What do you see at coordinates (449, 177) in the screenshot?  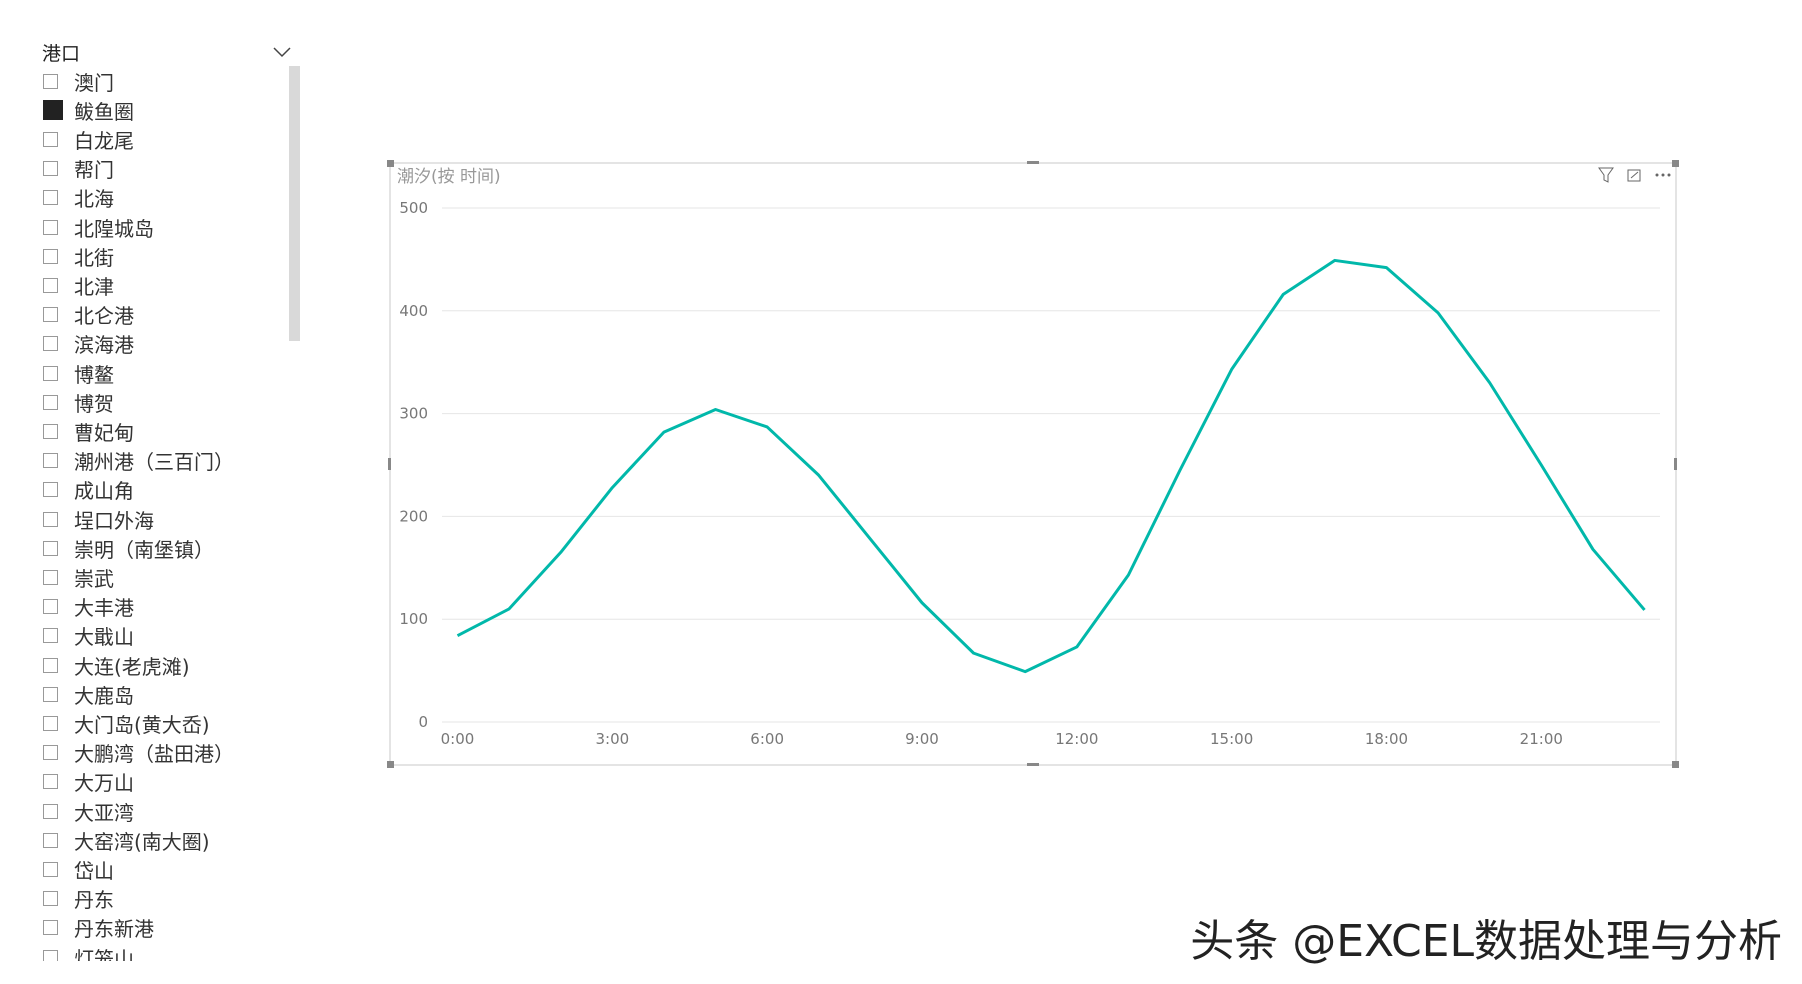 I see `chart-title: 潮汐(按 时间)` at bounding box center [449, 177].